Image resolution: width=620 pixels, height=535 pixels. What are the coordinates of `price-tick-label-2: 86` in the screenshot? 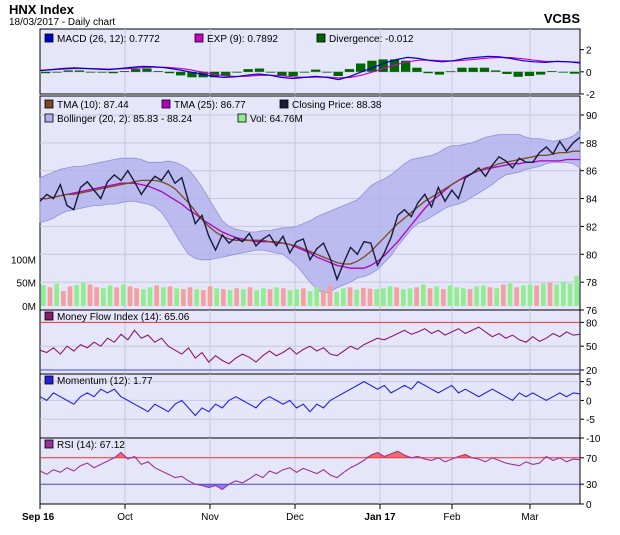 It's located at (592, 172).